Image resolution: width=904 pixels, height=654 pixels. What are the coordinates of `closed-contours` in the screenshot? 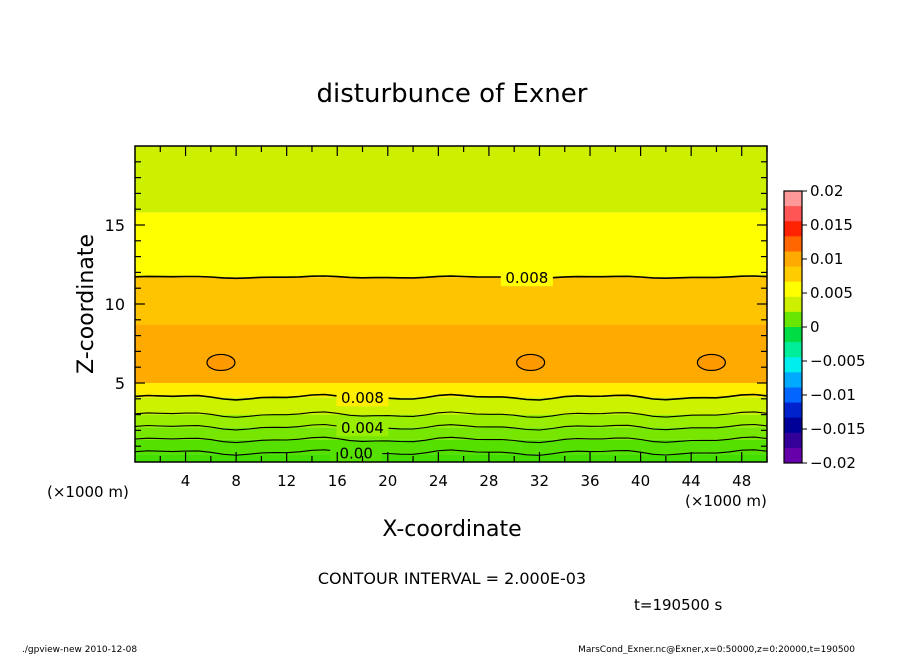 It's located at (466, 362).